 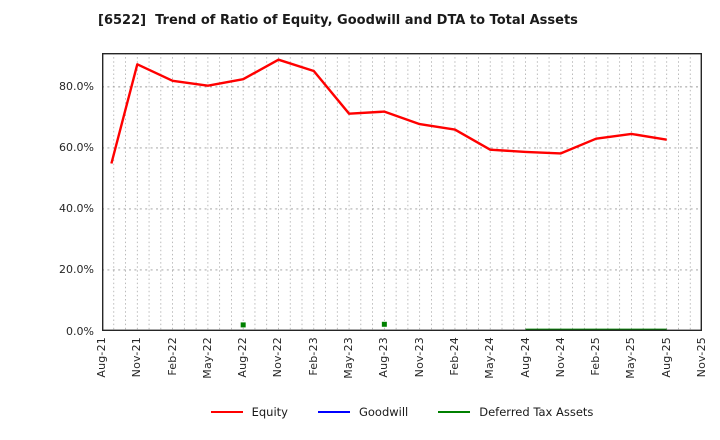 I want to click on legend-item-dta: Deferred Tax Assets, so click(x=515, y=412).